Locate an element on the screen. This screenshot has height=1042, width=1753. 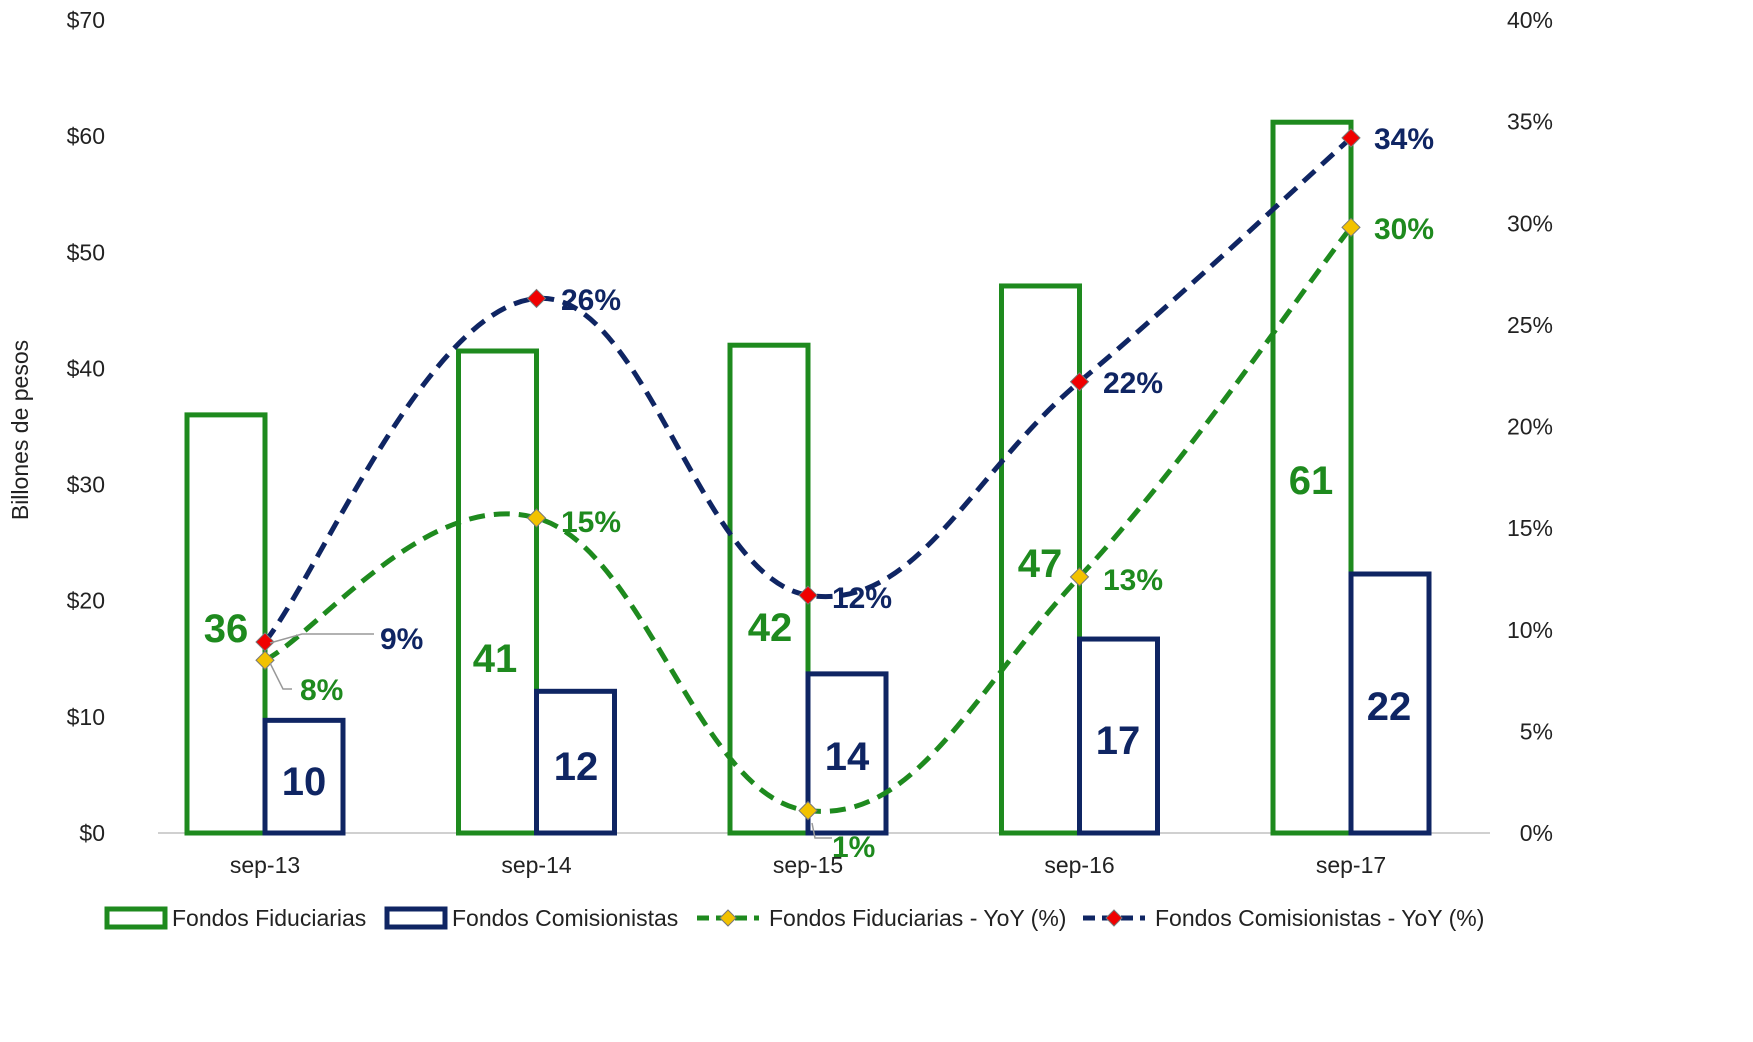
y2-tick-label: 30% is located at coordinates (1530, 223).